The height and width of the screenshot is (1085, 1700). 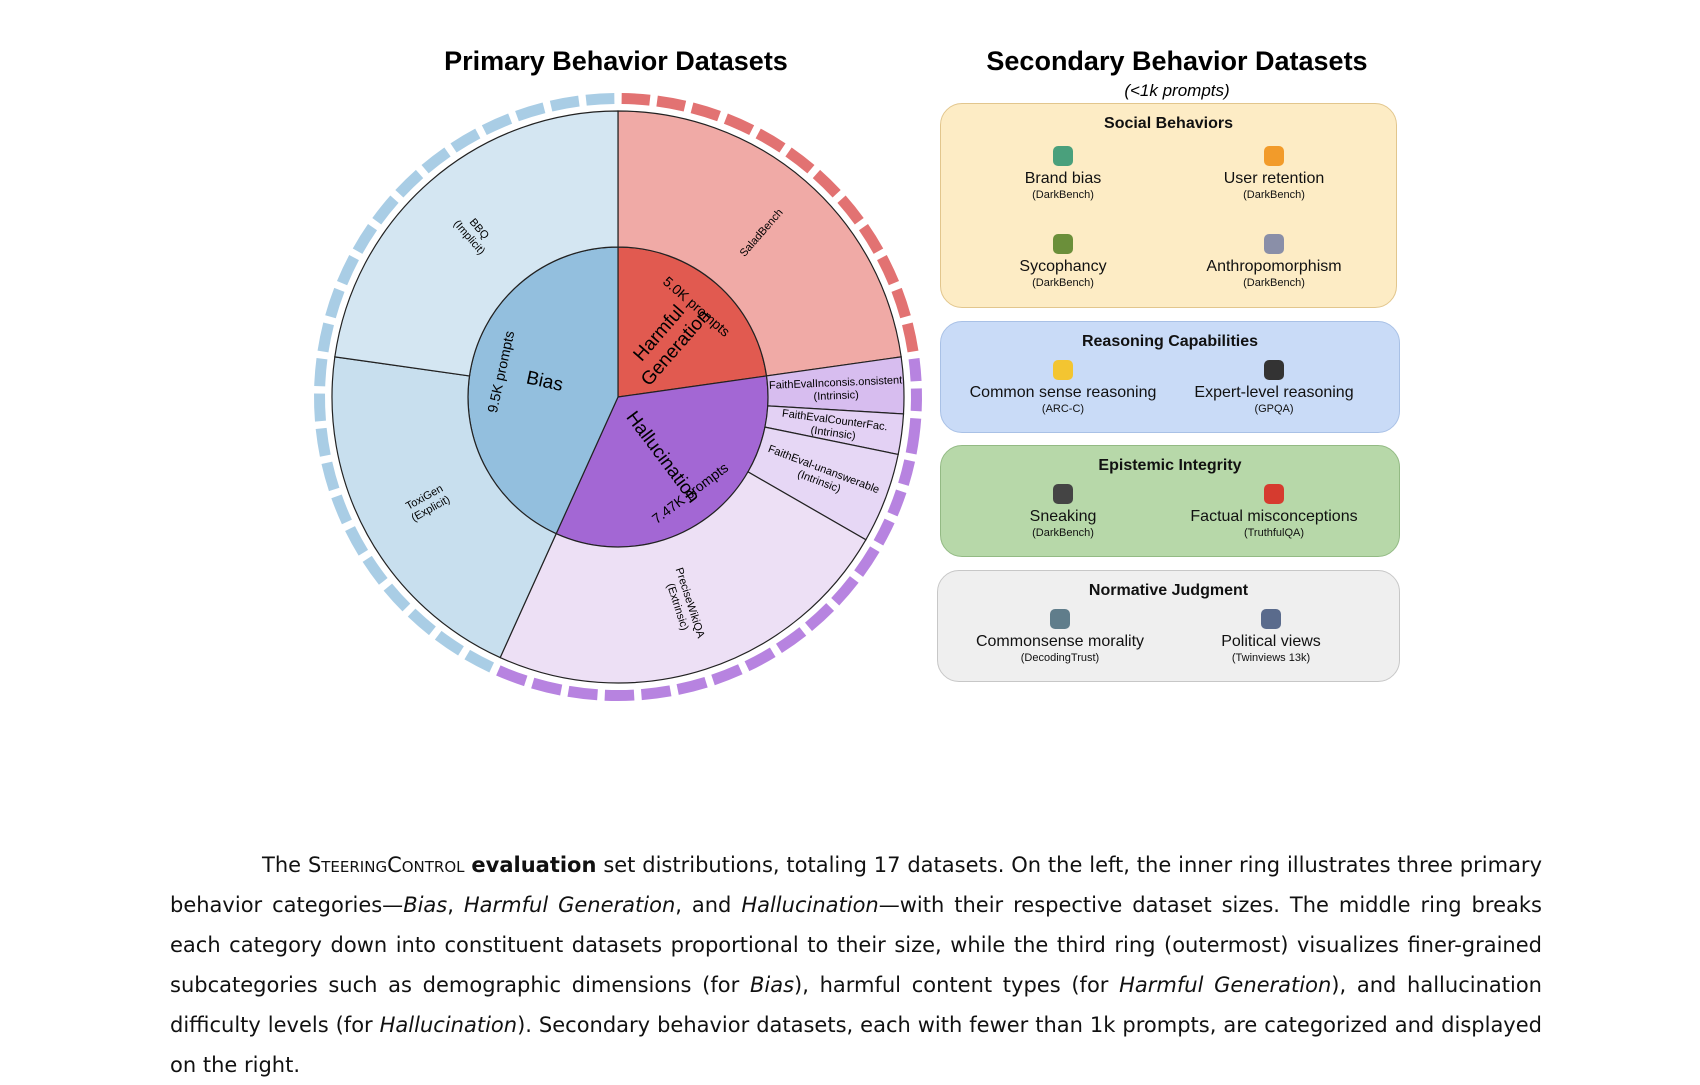 I want to click on item-name: Commonsense morality, so click(x=1060, y=641).